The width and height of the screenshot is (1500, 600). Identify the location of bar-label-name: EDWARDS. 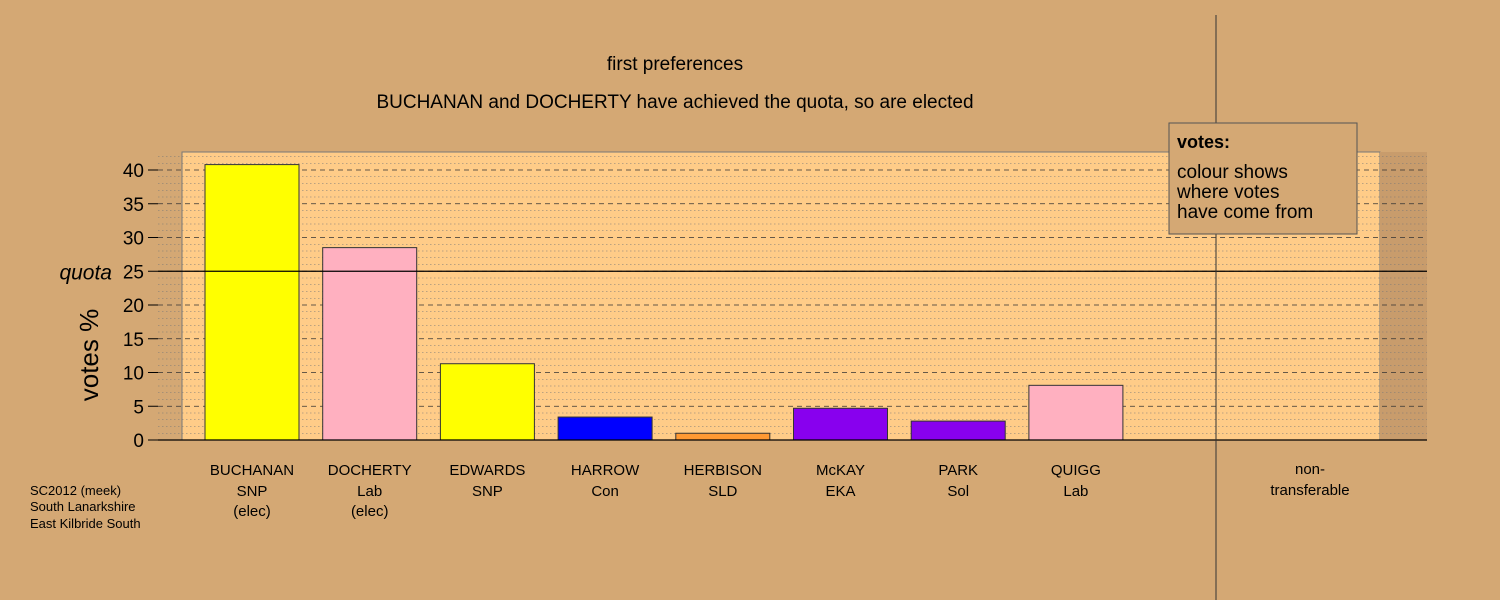
(487, 470).